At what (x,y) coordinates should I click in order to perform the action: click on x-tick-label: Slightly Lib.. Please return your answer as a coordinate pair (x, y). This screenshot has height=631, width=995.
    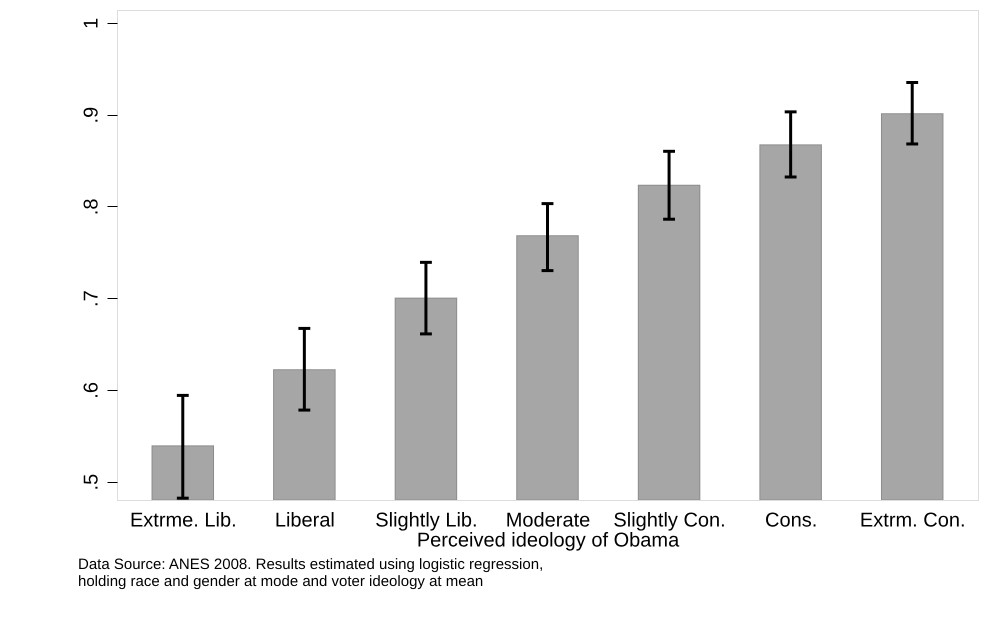
    Looking at the image, I should click on (426, 521).